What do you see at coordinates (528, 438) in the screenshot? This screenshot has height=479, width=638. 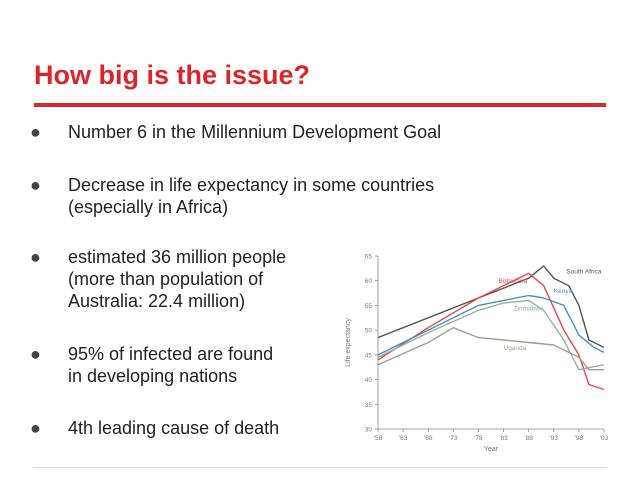 I see `x-tick-label: '88` at bounding box center [528, 438].